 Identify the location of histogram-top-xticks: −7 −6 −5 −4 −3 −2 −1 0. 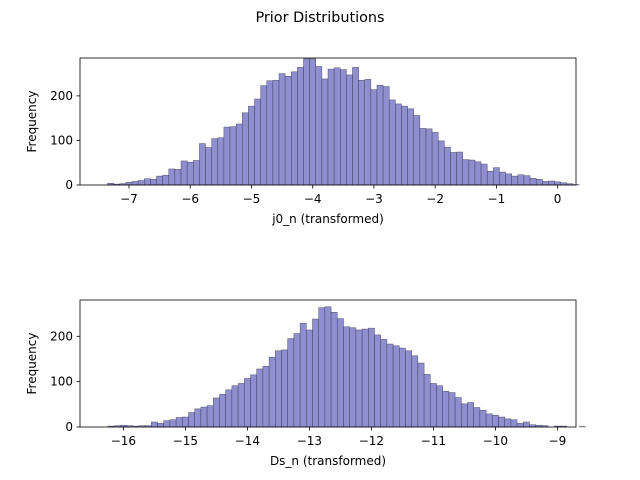
(340, 195).